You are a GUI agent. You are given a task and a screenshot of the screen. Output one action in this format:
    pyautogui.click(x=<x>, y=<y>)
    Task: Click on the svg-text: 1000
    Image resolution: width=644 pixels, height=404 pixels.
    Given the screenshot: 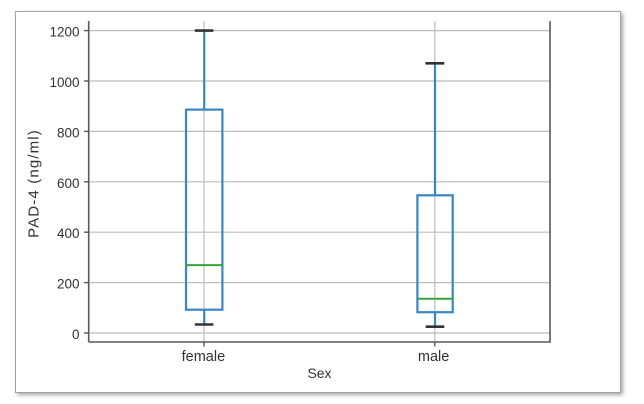 What is the action you would take?
    pyautogui.click(x=64, y=82)
    